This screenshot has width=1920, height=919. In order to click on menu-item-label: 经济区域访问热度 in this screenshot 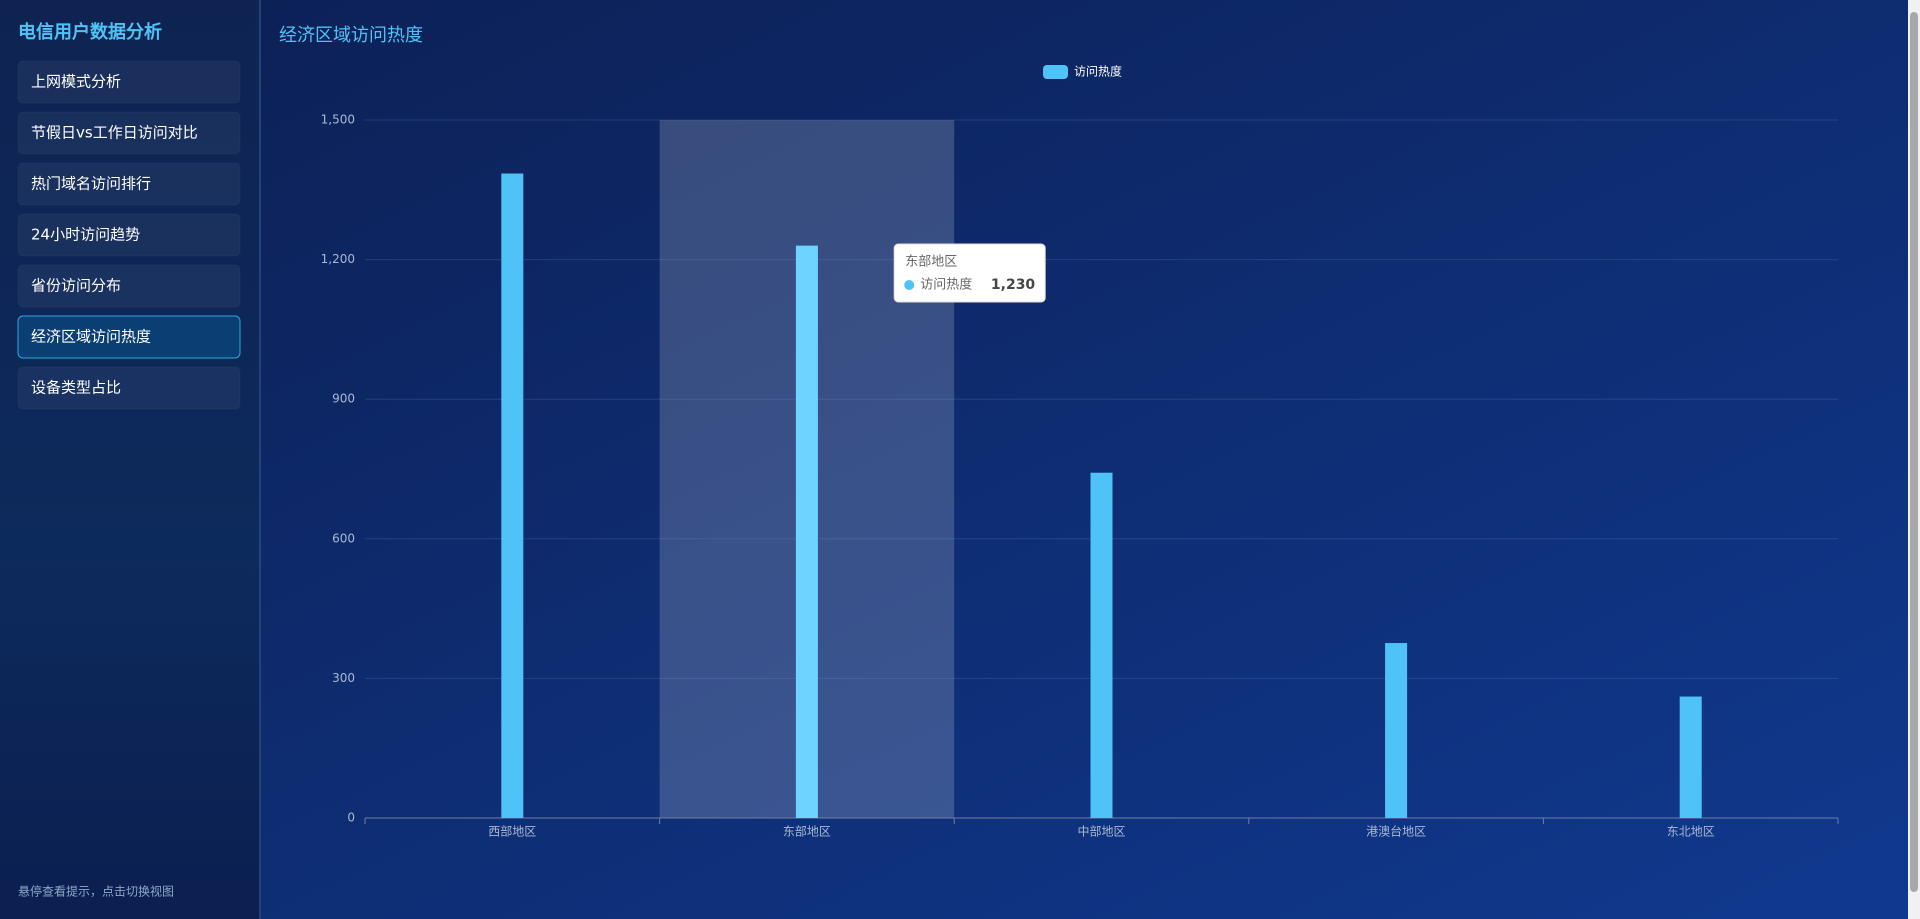, I will do `click(91, 337)`.